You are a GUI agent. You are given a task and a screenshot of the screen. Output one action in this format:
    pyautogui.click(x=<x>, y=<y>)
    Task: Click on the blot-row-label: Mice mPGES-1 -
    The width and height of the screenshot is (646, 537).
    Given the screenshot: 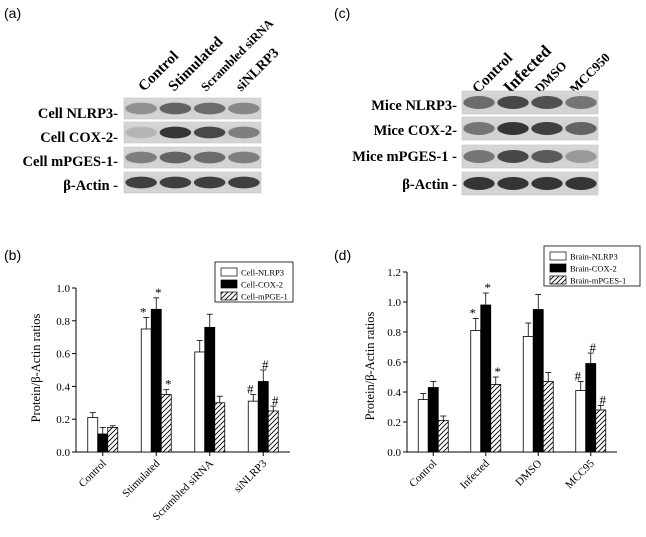 What is the action you would take?
    pyautogui.click(x=404, y=157)
    